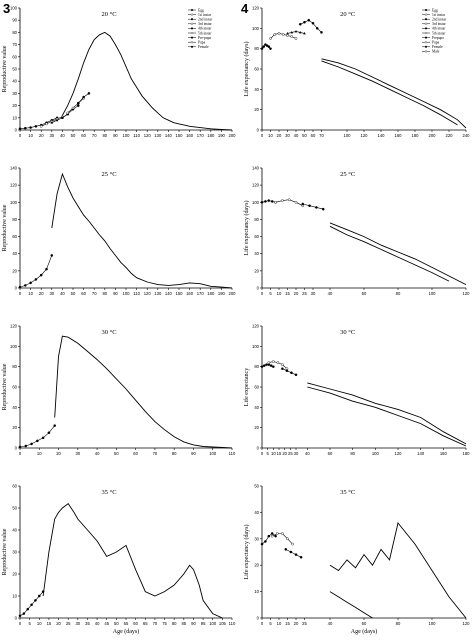 Image resolution: width=474 pixels, height=641 pixels. What do you see at coordinates (14, 387) in the screenshot?
I see `y-tick-label: 60` at bounding box center [14, 387].